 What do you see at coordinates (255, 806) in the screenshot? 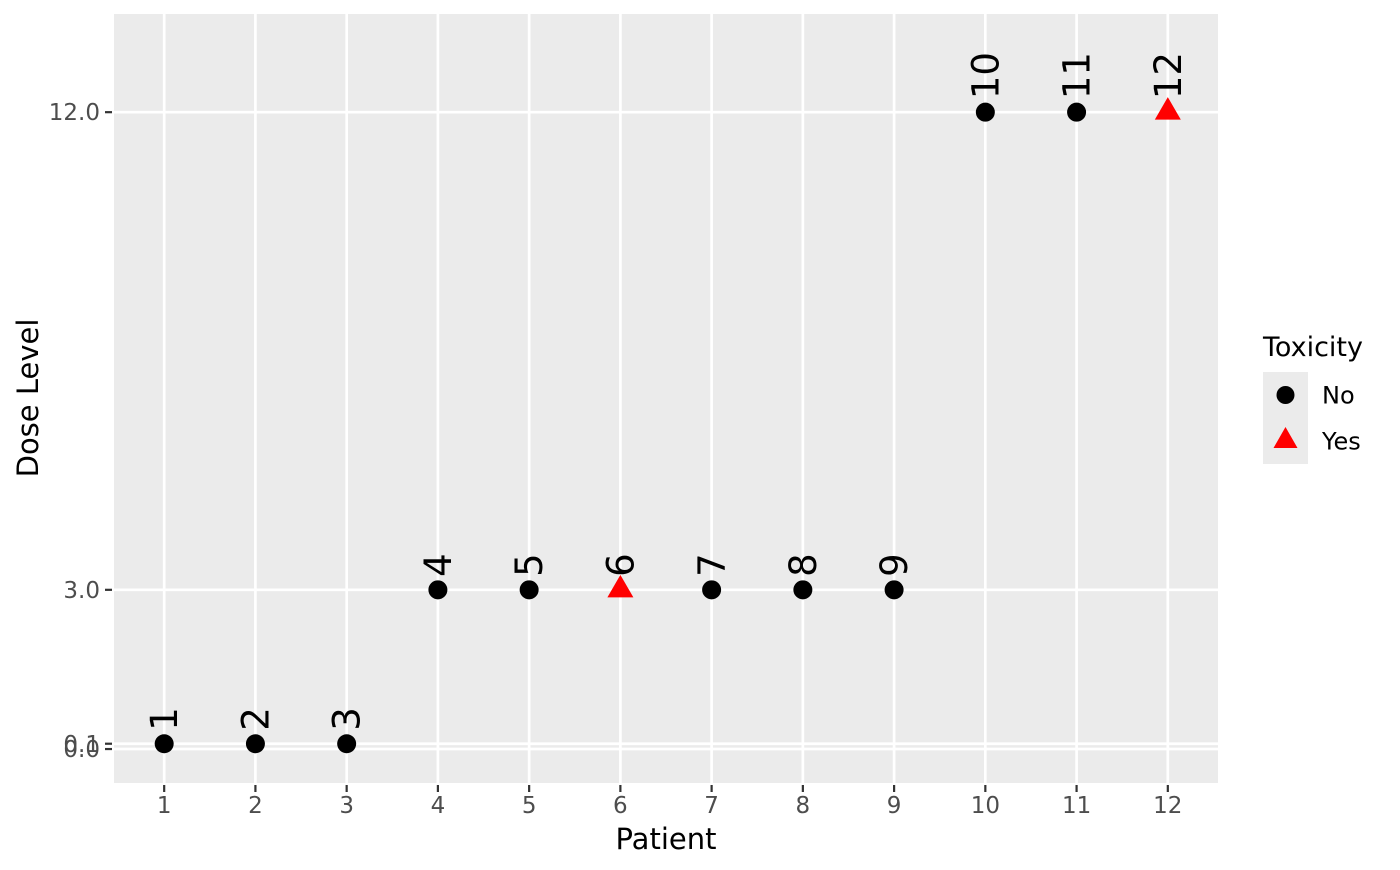
I see `x-tick-label-2: 2` at bounding box center [255, 806].